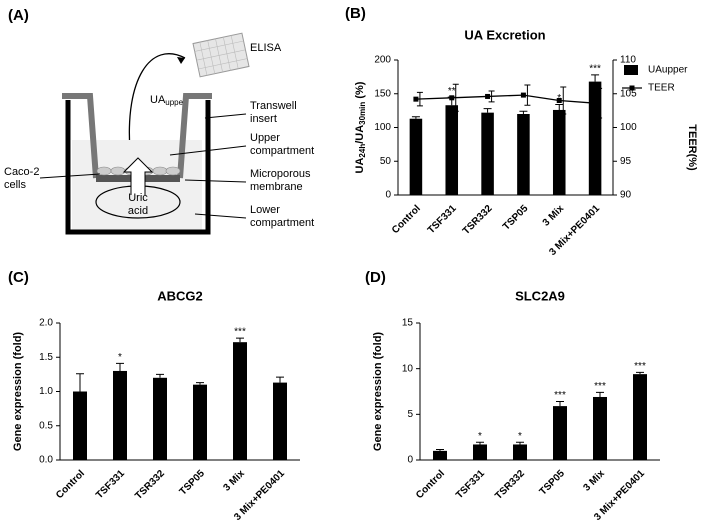  What do you see at coordinates (263, 119) in the screenshot?
I see `text-line: insert` at bounding box center [263, 119].